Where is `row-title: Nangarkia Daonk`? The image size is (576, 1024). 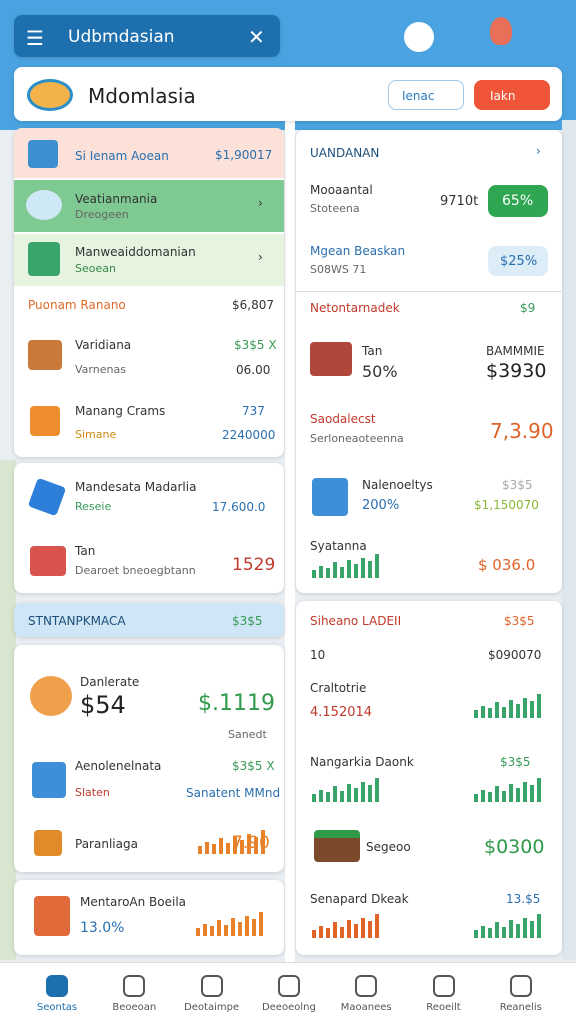 row-title: Nangarkia Daonk is located at coordinates (362, 762).